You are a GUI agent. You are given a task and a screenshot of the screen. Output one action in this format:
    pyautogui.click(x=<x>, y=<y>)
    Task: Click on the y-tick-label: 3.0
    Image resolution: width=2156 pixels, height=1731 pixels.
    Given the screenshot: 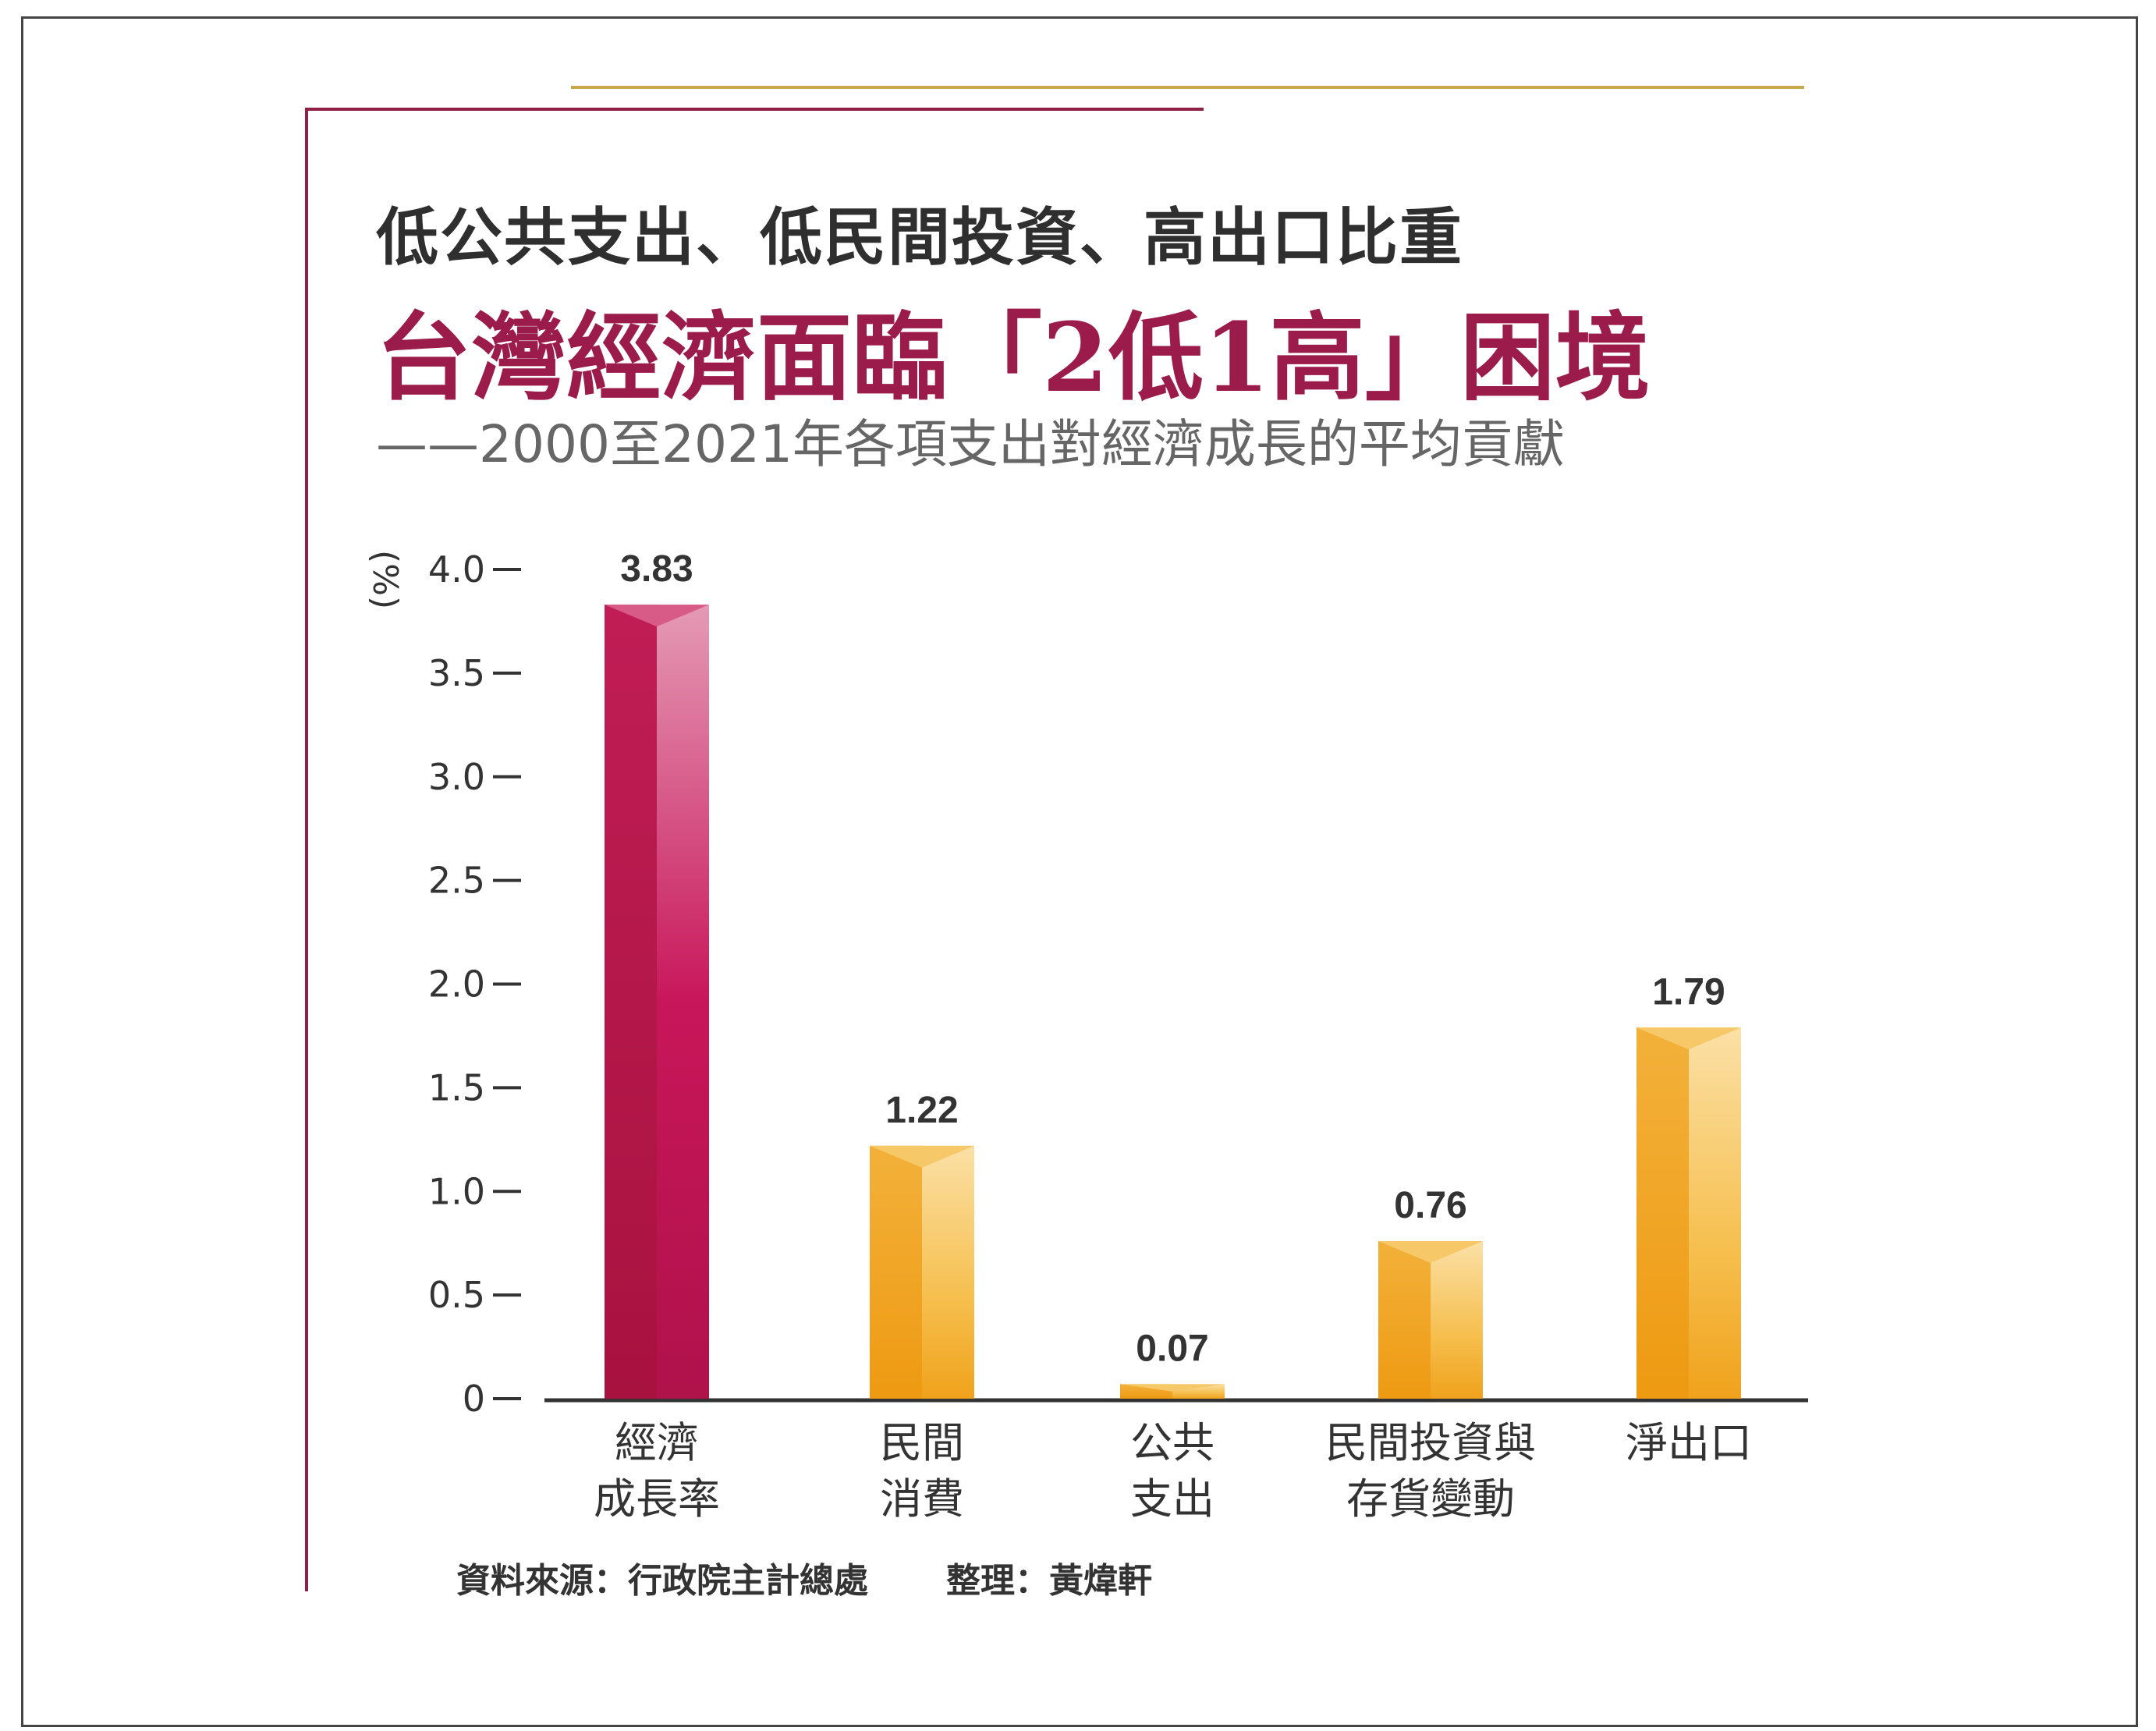 What is the action you would take?
    pyautogui.click(x=457, y=777)
    